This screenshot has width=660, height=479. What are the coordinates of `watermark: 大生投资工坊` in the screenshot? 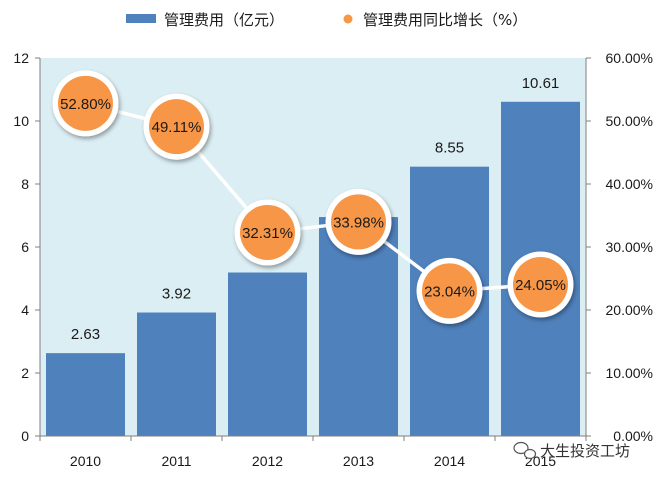 It's located at (571, 450).